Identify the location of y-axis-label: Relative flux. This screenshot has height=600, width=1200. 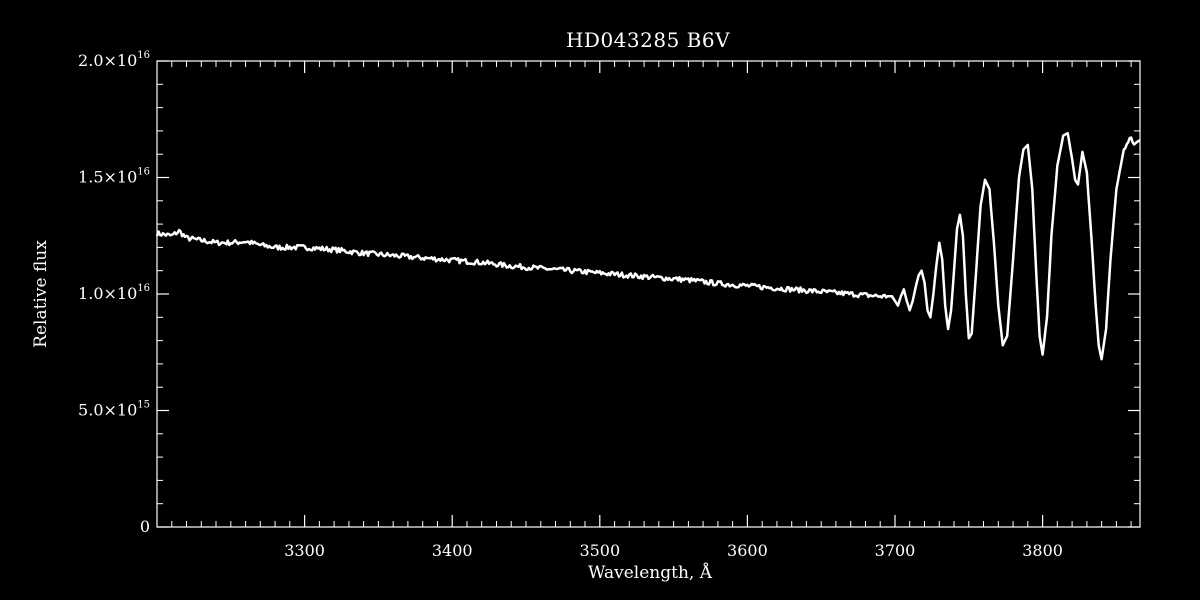
(41, 294).